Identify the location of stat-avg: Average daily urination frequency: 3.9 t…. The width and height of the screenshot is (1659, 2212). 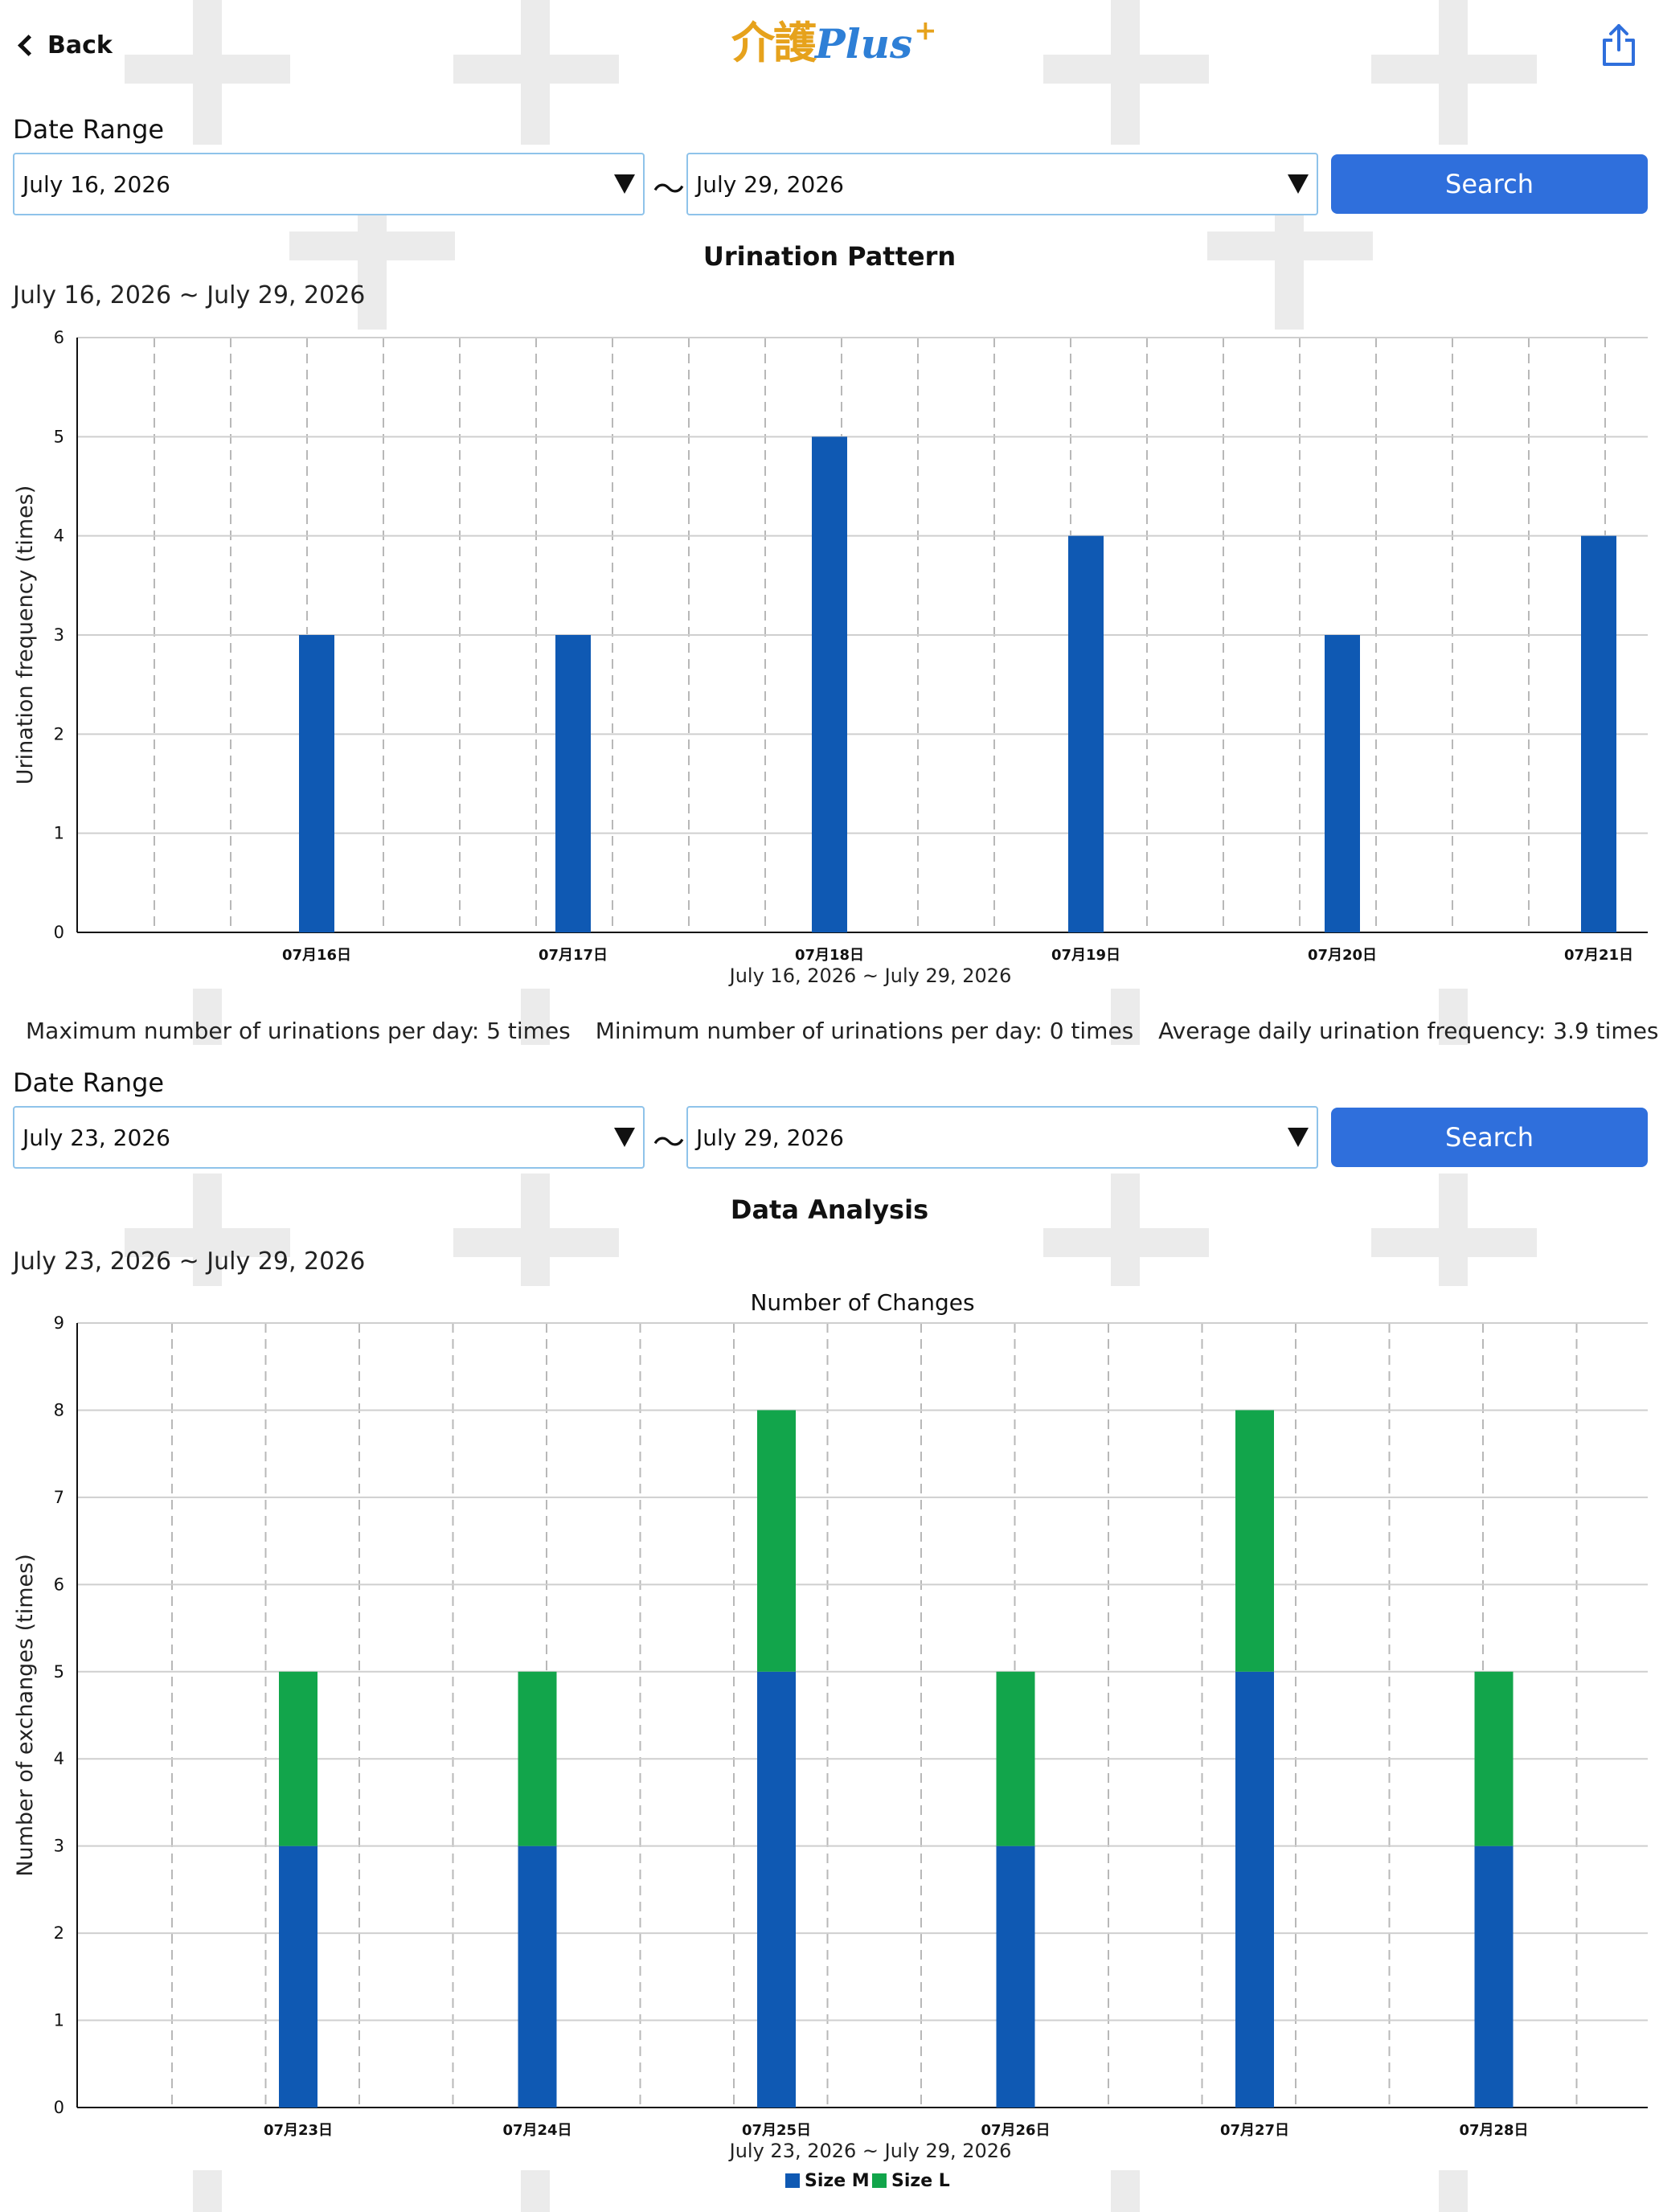
(1408, 1031).